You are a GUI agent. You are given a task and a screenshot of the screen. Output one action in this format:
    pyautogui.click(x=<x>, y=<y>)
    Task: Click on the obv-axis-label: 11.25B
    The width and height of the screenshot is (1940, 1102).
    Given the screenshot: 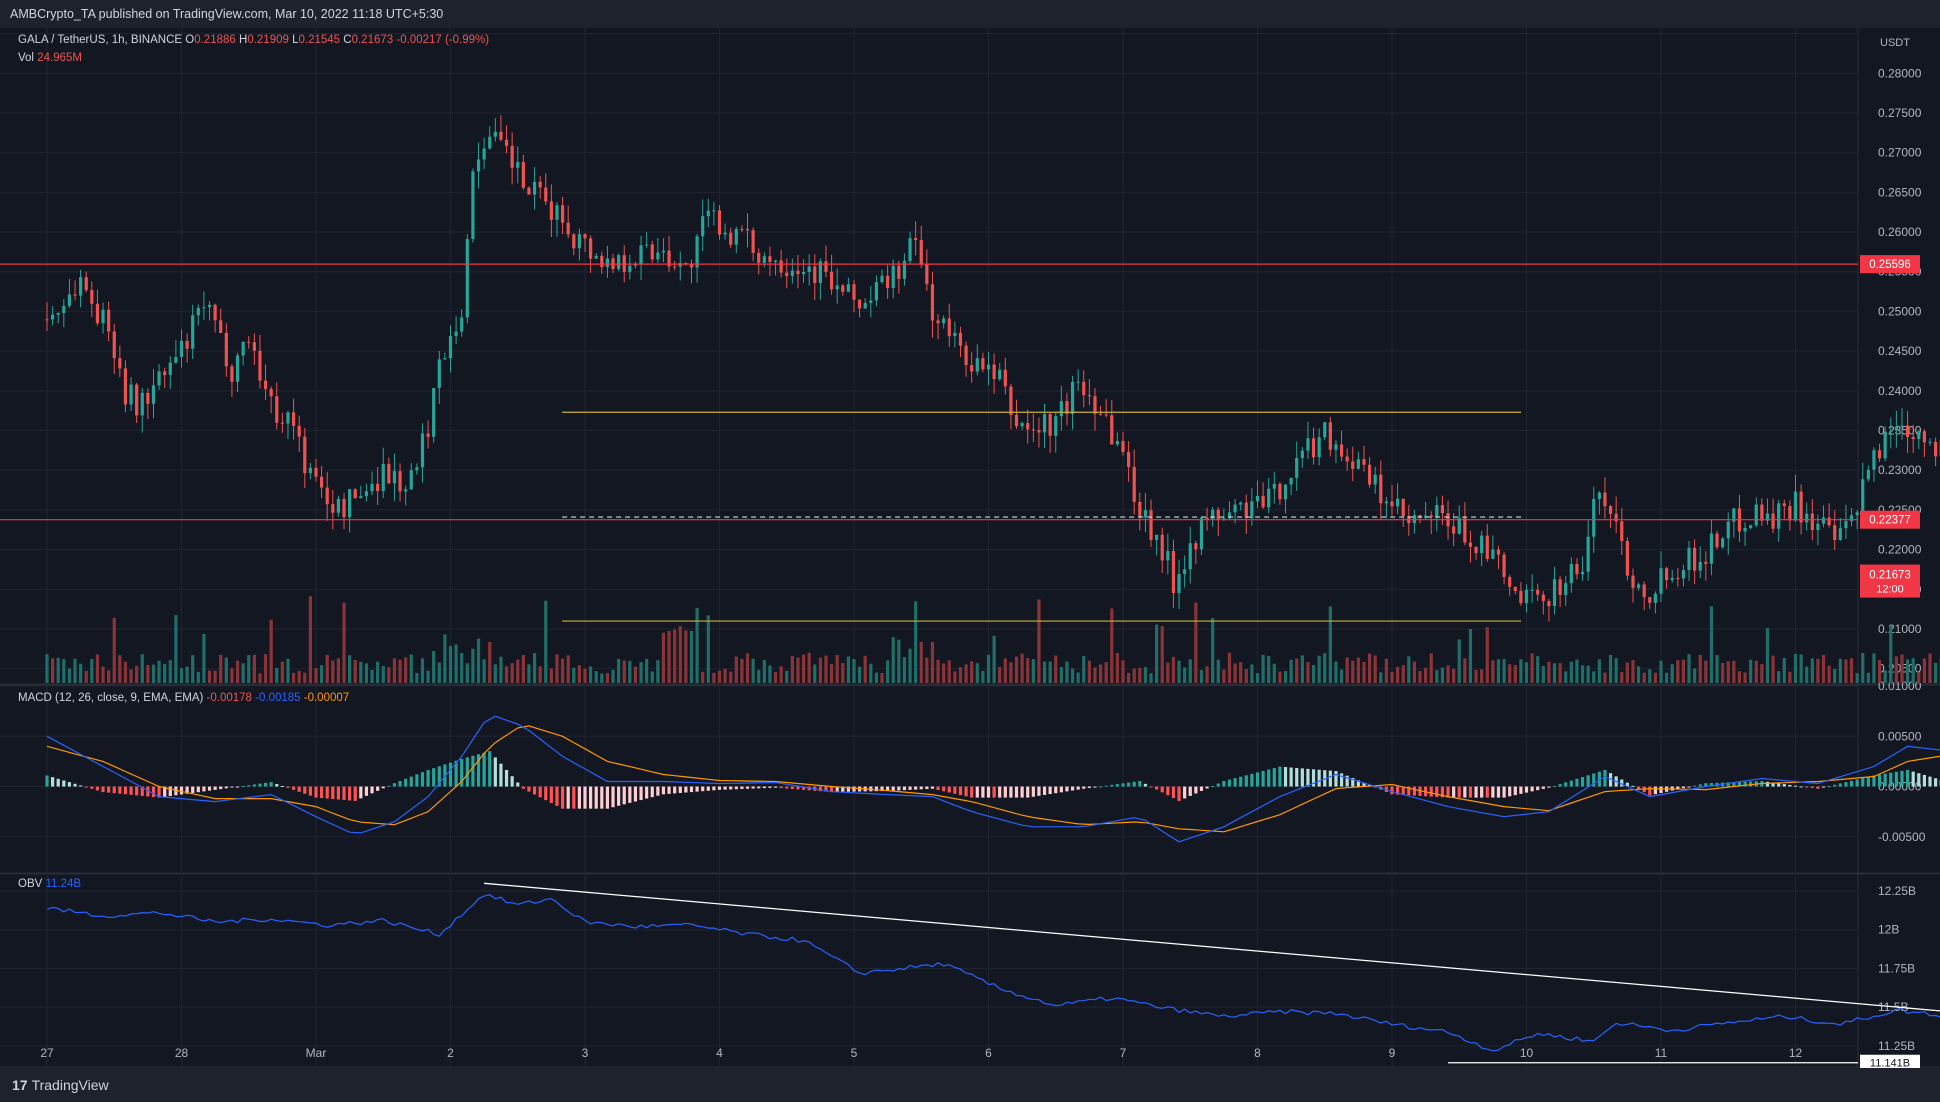 What is the action you would take?
    pyautogui.click(x=1896, y=1046)
    